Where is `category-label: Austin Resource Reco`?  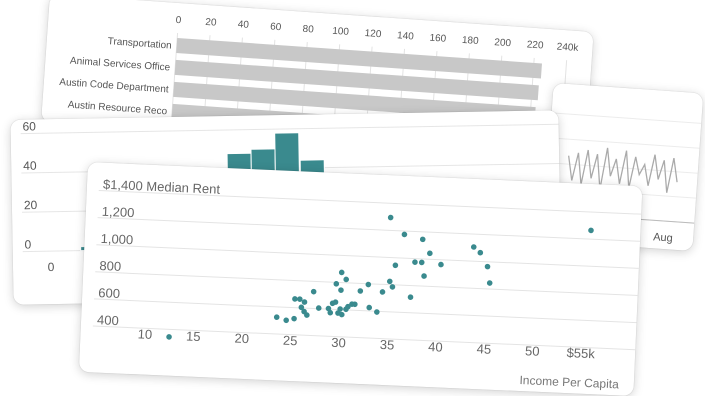 category-label: Austin Resource Reco is located at coordinates (117, 109).